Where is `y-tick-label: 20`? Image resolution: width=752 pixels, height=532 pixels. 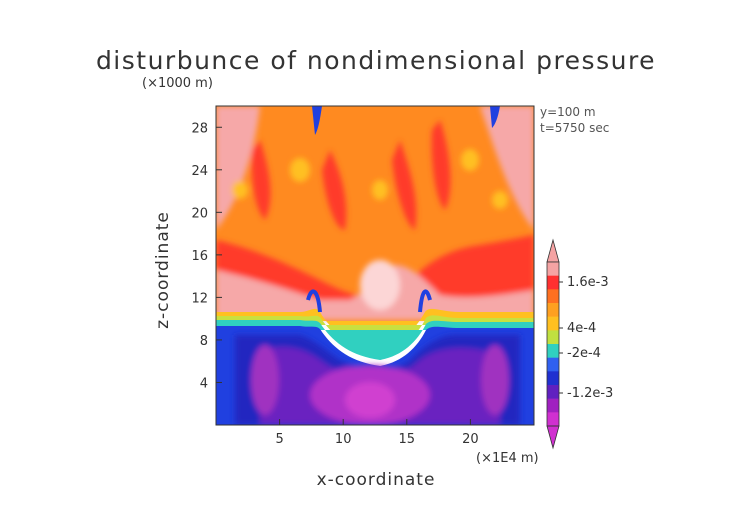 y-tick-label: 20 is located at coordinates (199, 213).